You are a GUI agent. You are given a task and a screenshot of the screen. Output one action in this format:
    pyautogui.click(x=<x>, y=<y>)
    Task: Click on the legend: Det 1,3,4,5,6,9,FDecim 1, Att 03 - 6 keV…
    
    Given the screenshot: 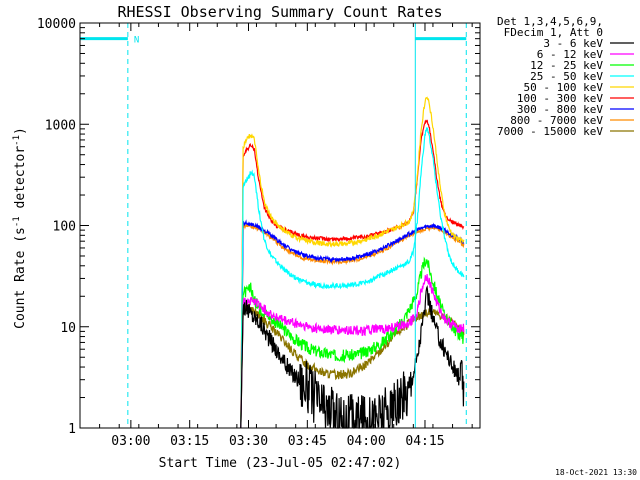 What is the action you would take?
    pyautogui.click(x=565, y=76)
    